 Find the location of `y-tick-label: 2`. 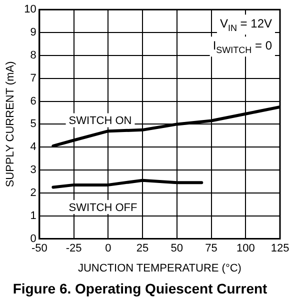

y-tick-label: 2 is located at coordinates (33, 192).